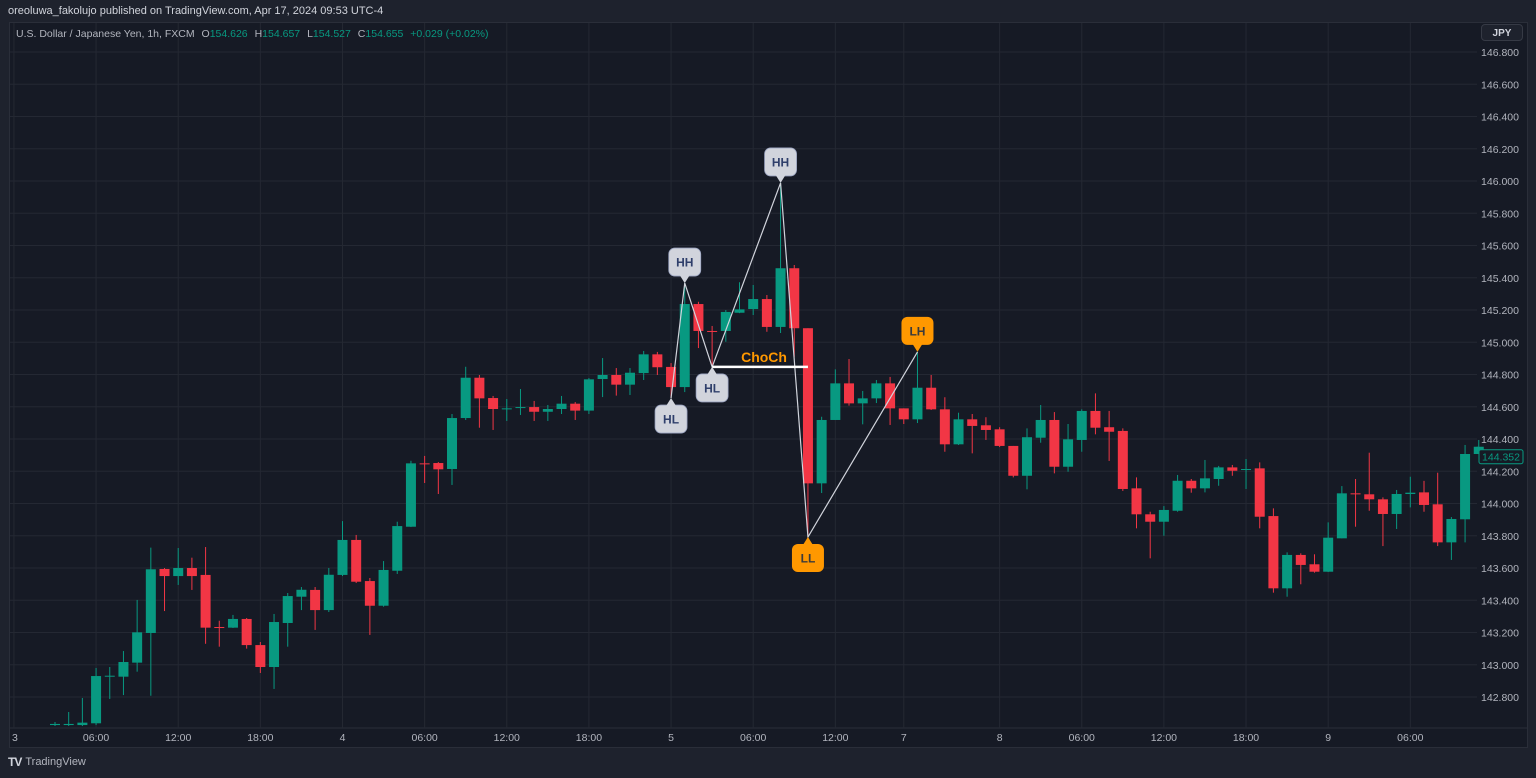 The height and width of the screenshot is (778, 1536). What do you see at coordinates (671, 420) in the screenshot?
I see `label-text: HL` at bounding box center [671, 420].